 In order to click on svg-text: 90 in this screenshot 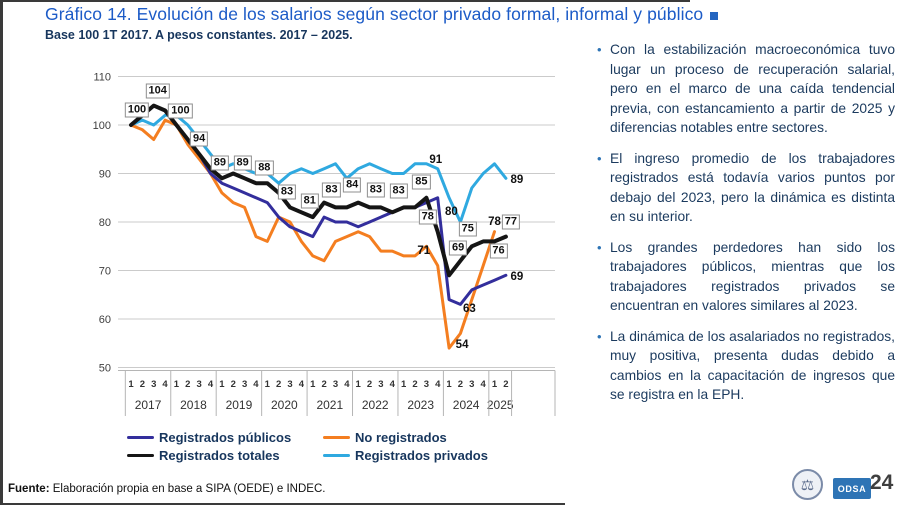, I will do `click(105, 175)`.